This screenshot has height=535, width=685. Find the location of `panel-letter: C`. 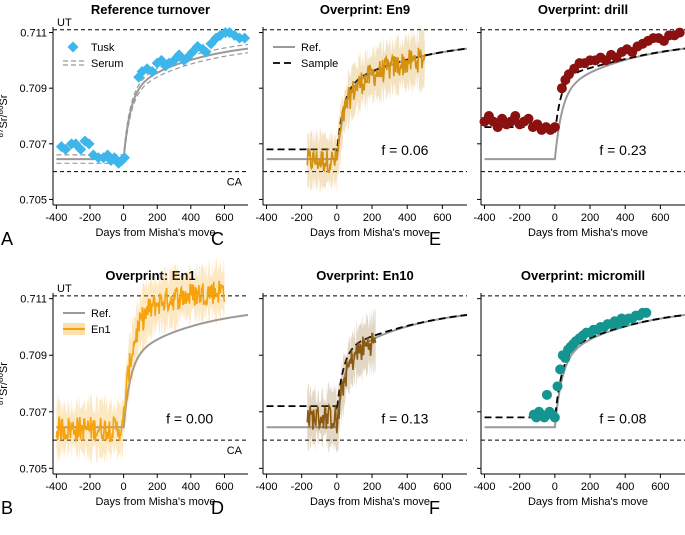

panel-letter: C is located at coordinates (217, 239).